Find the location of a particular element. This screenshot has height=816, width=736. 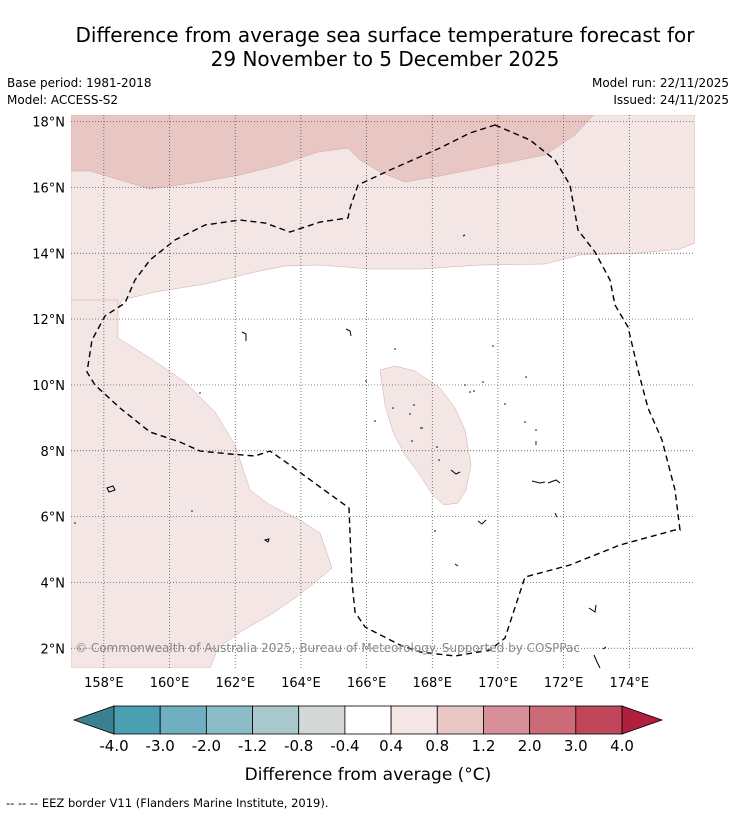

colorbar-label: Difference from average (°C) is located at coordinates (368, 775).